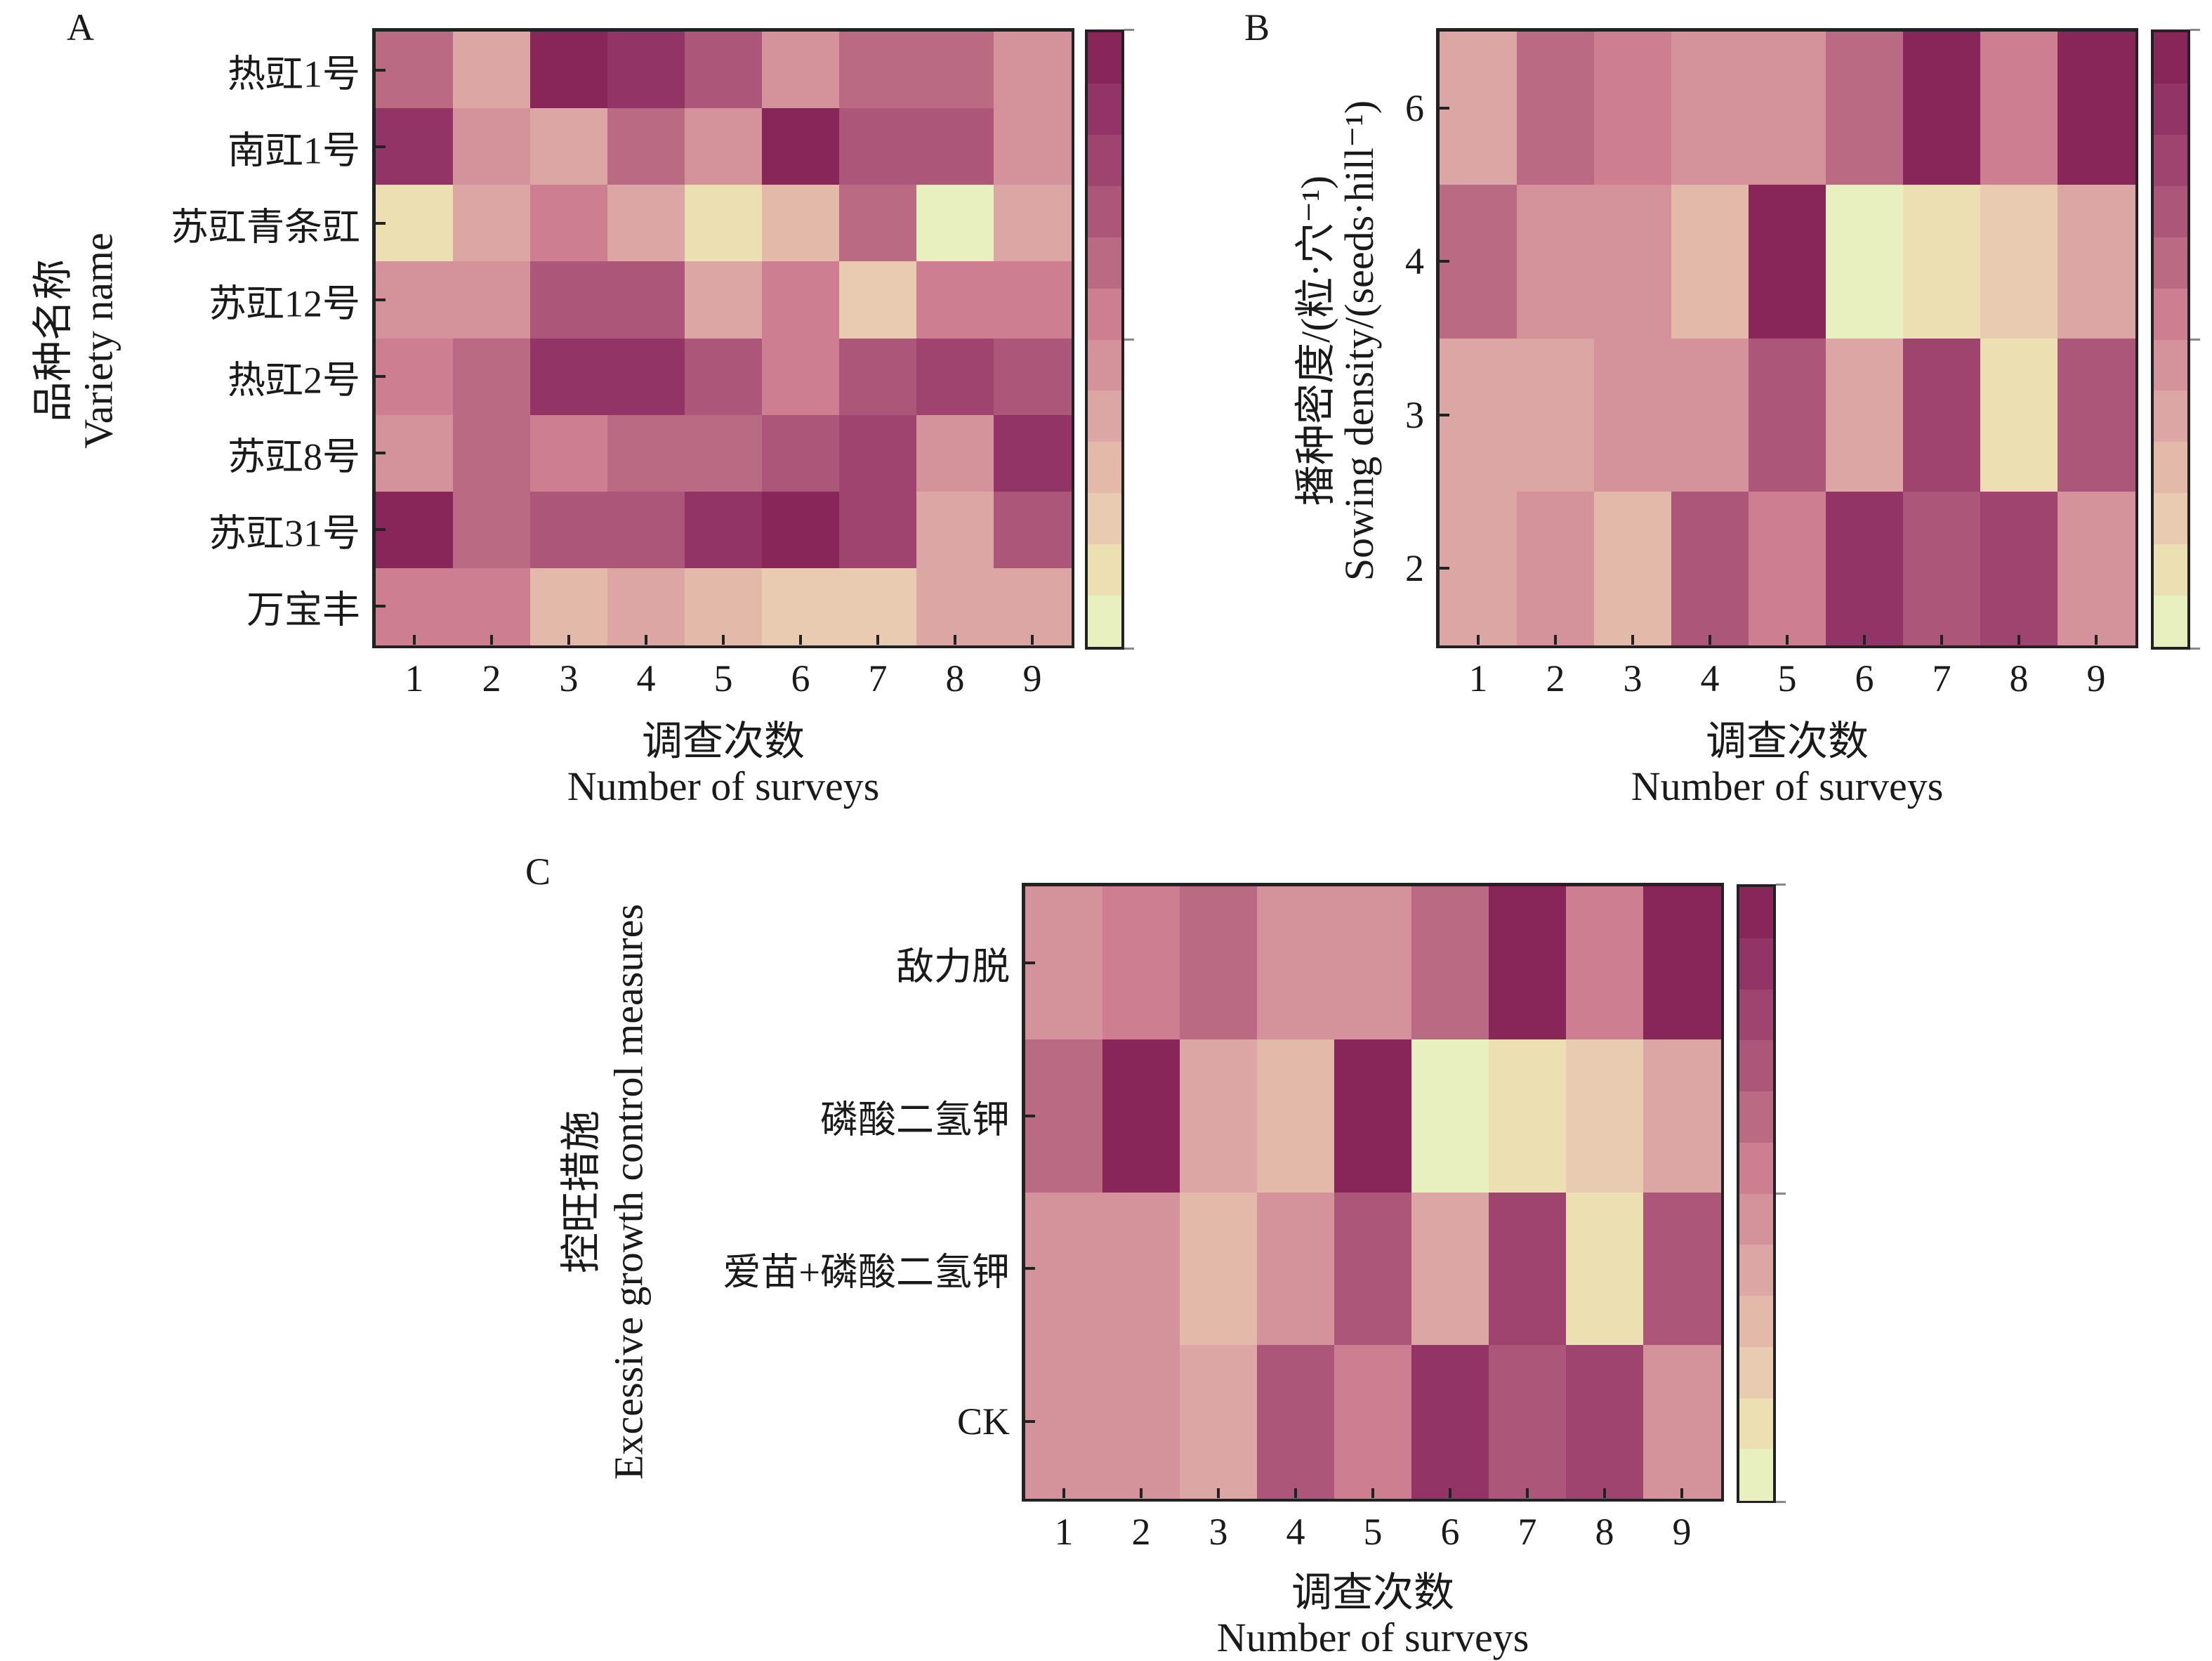 The width and height of the screenshot is (2212, 1661). I want to click on y-axis-title-en: Variety name, so click(98, 340).